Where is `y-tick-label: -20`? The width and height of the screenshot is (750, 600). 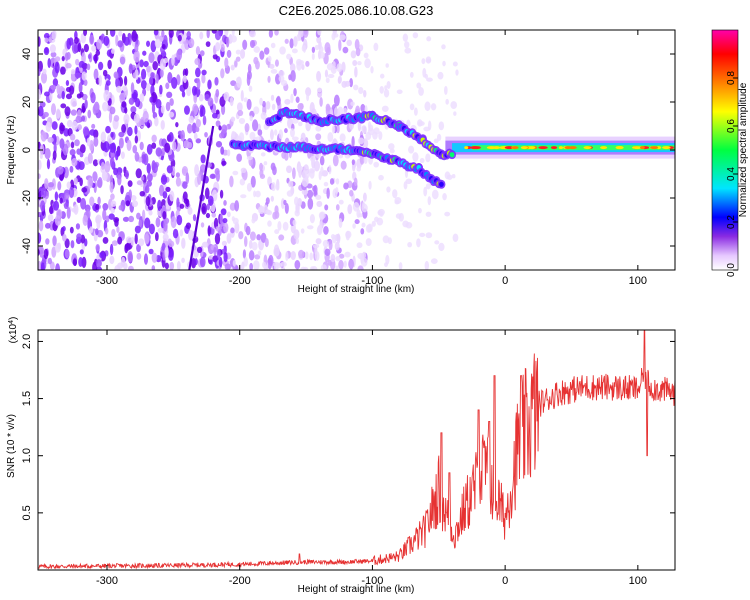
y-tick-label: -20 is located at coordinates (27, 198).